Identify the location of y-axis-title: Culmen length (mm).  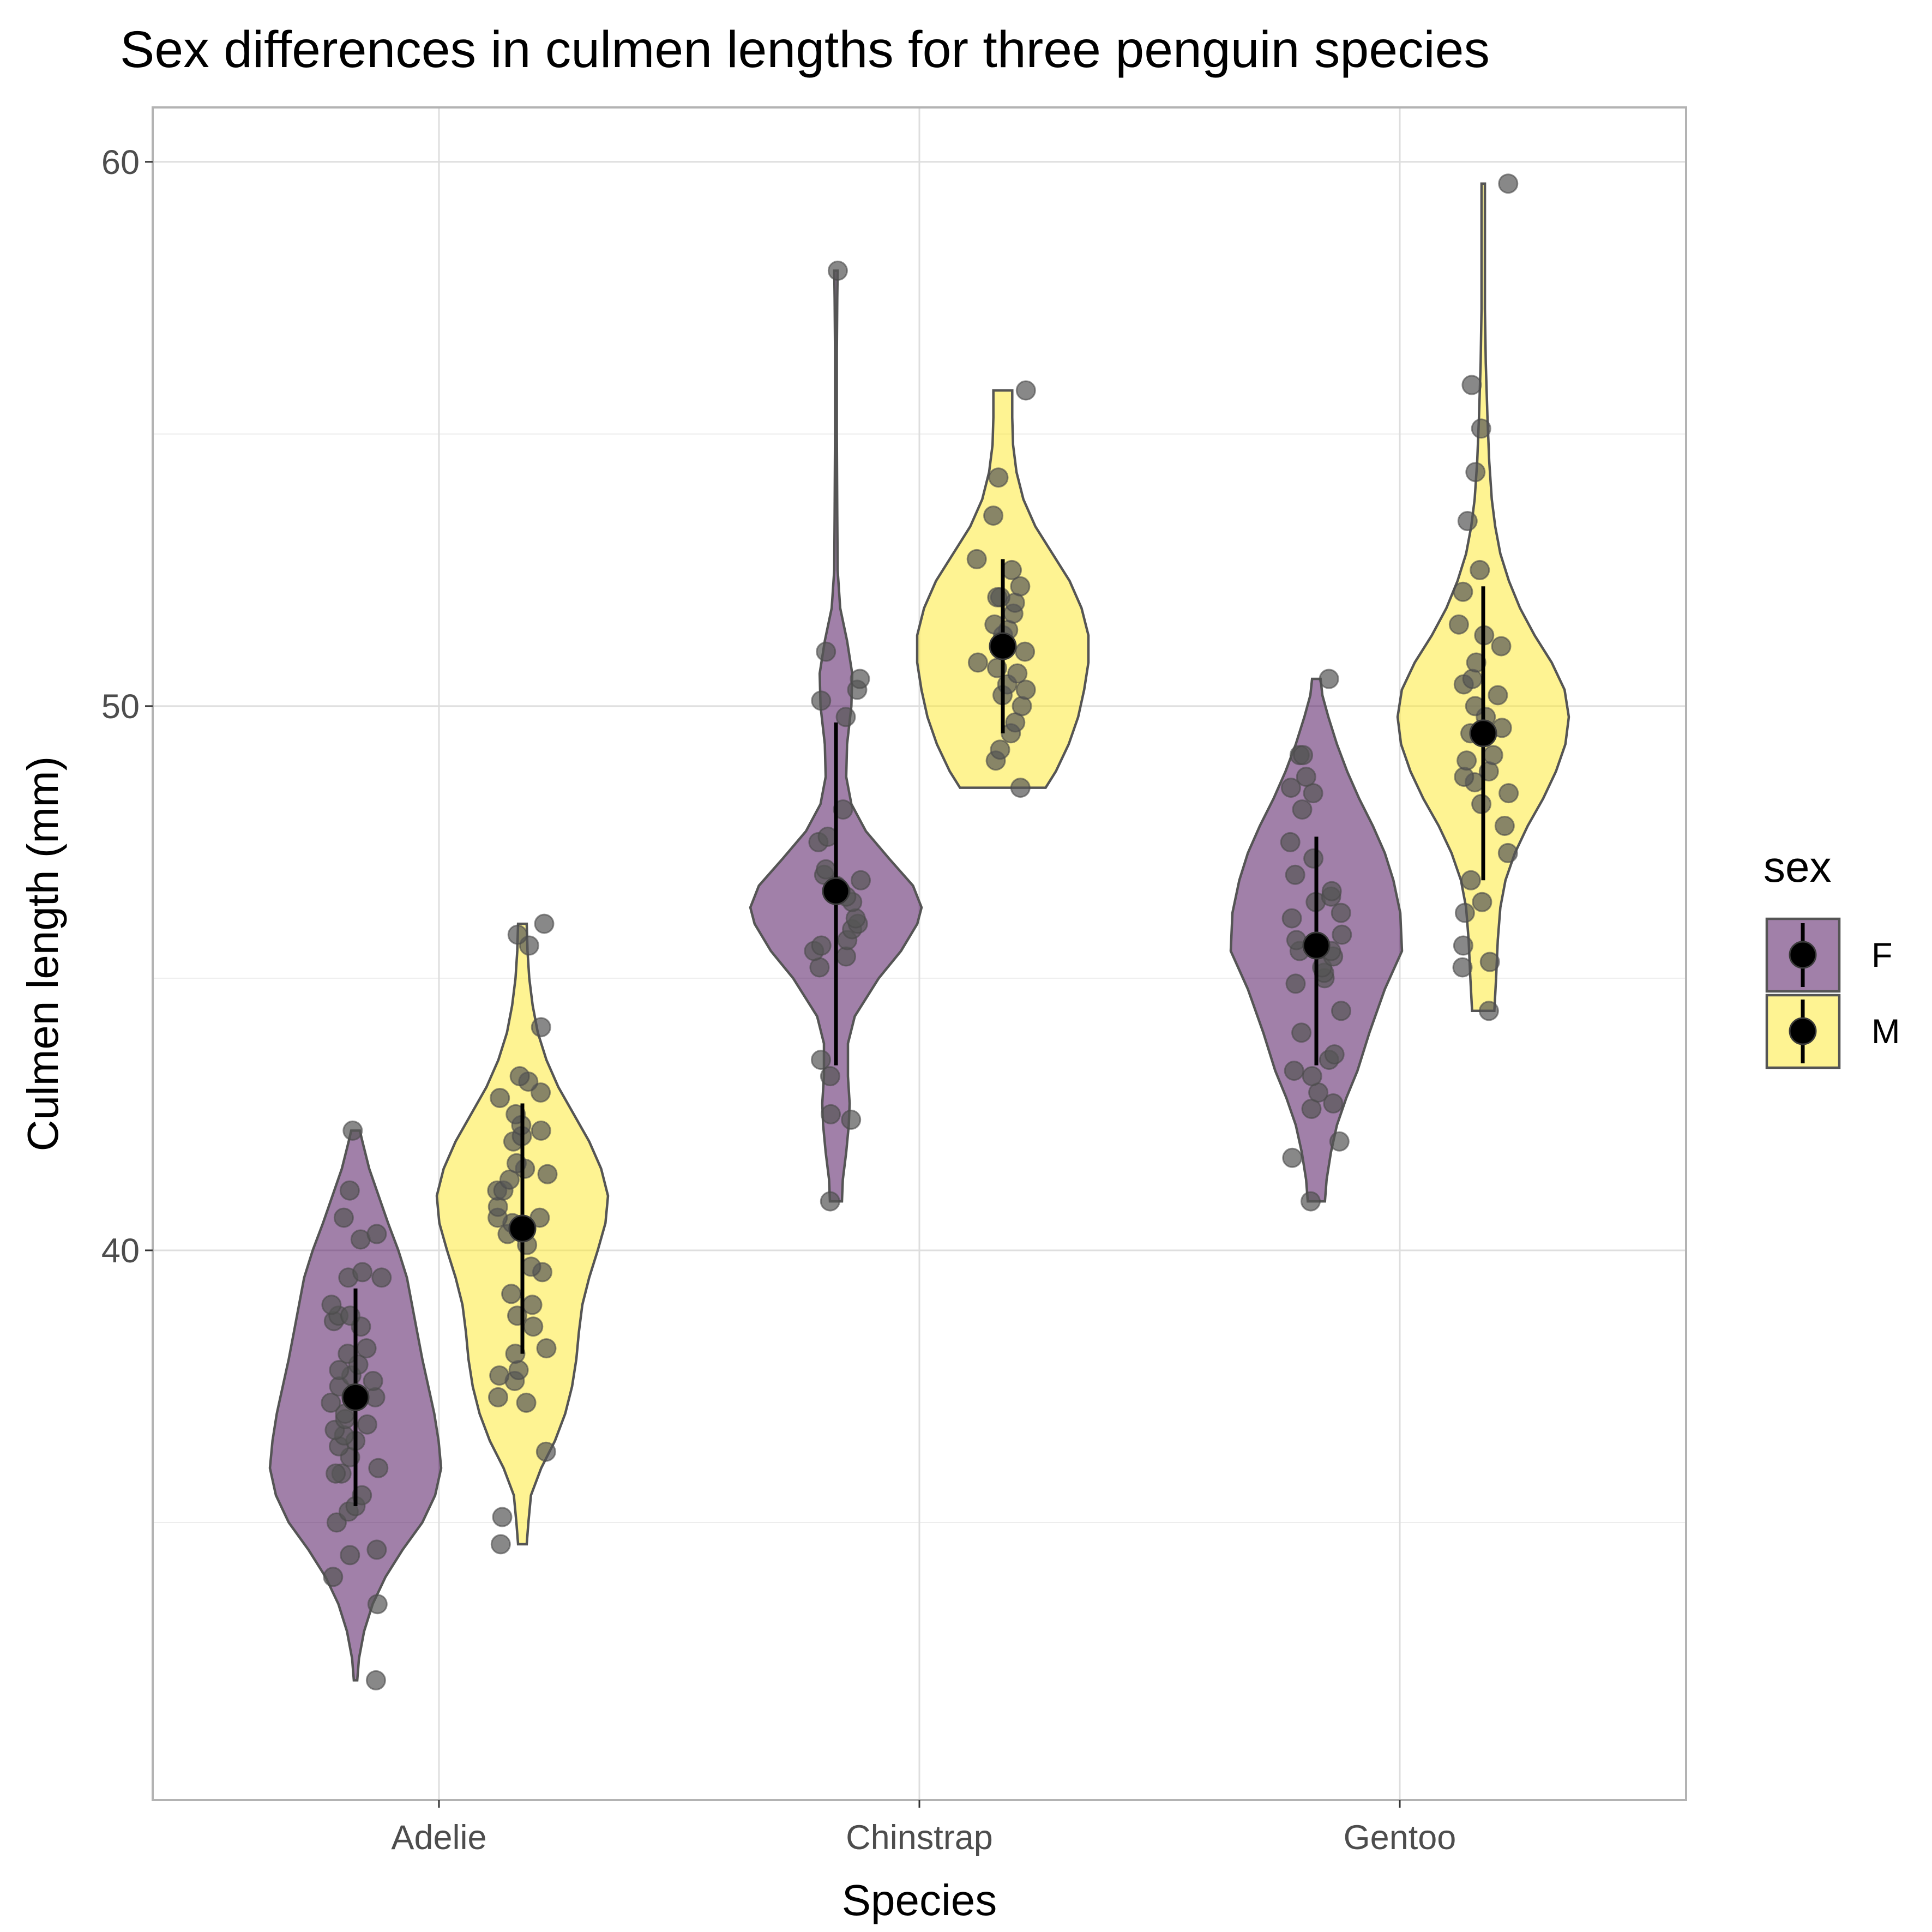
(43, 954).